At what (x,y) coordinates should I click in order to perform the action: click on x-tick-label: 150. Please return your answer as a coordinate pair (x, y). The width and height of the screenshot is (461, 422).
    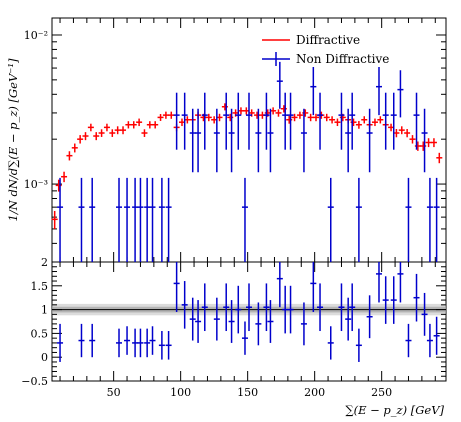
    Looking at the image, I should click on (247, 392).